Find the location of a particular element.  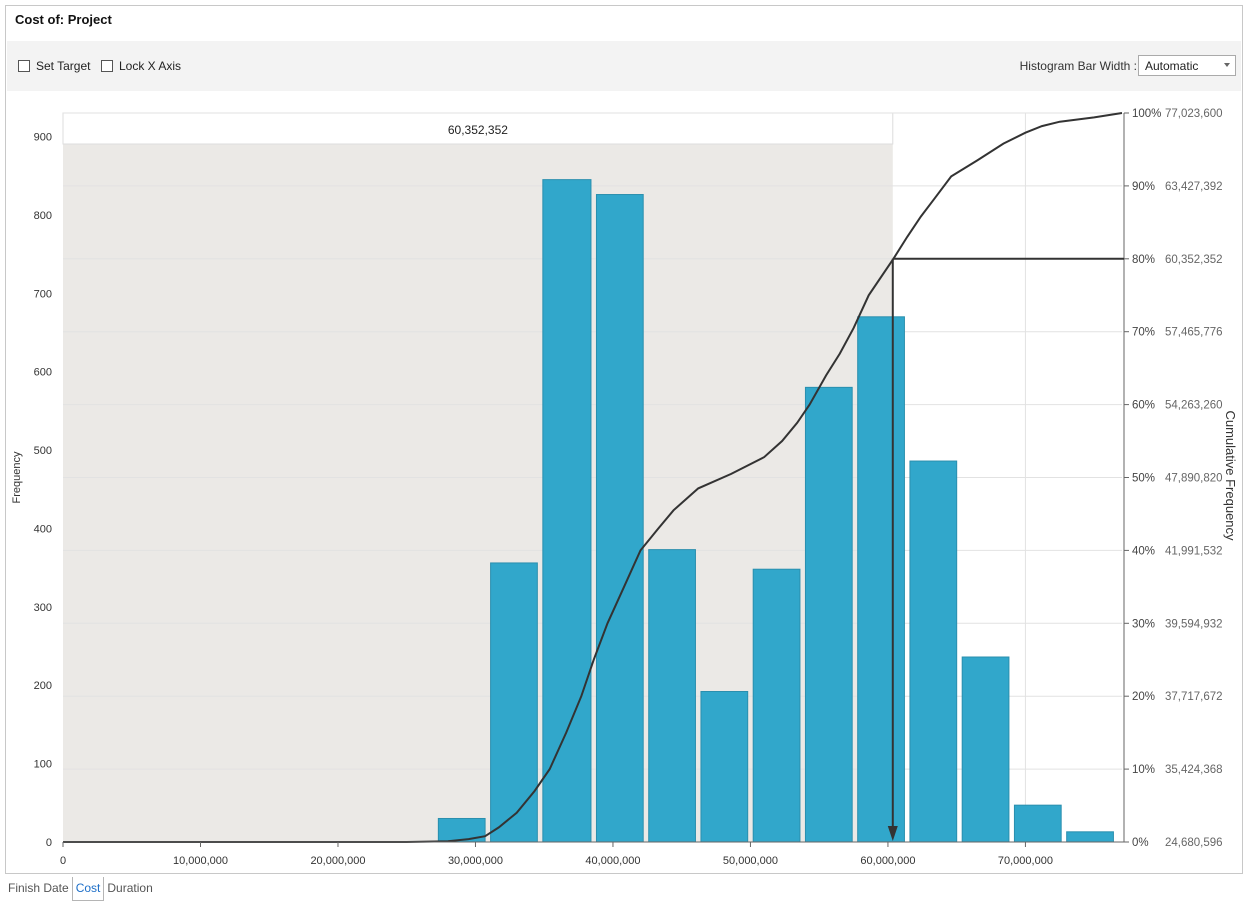

x-tick-label: 20,000,000 is located at coordinates (337, 861).